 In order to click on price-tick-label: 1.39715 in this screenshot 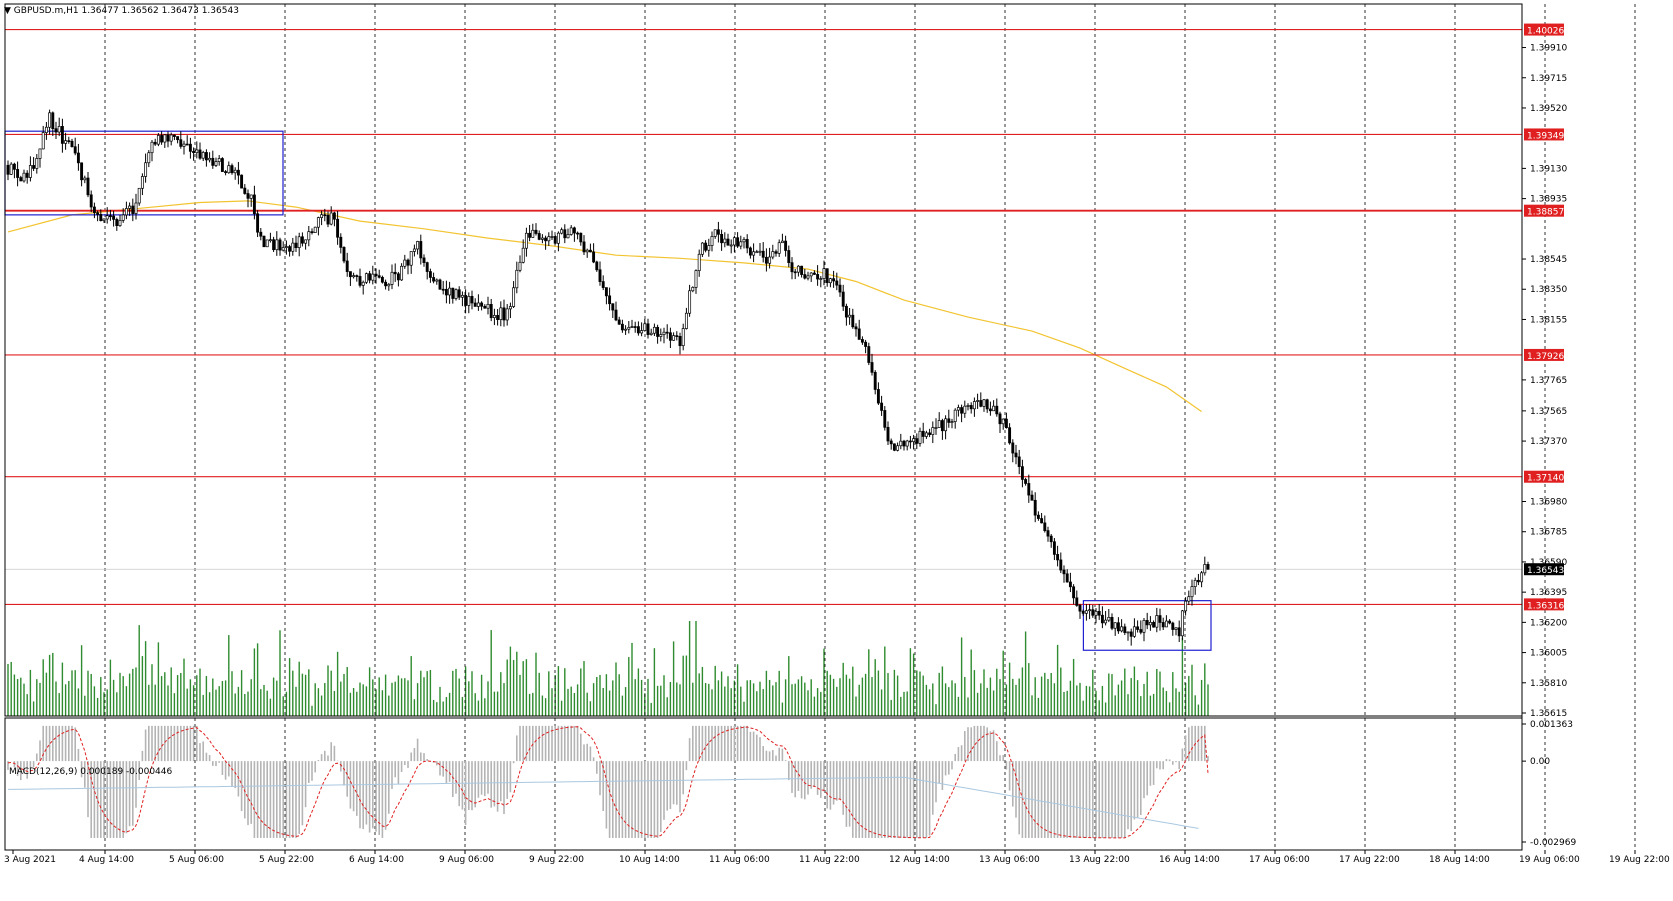, I will do `click(1548, 79)`.